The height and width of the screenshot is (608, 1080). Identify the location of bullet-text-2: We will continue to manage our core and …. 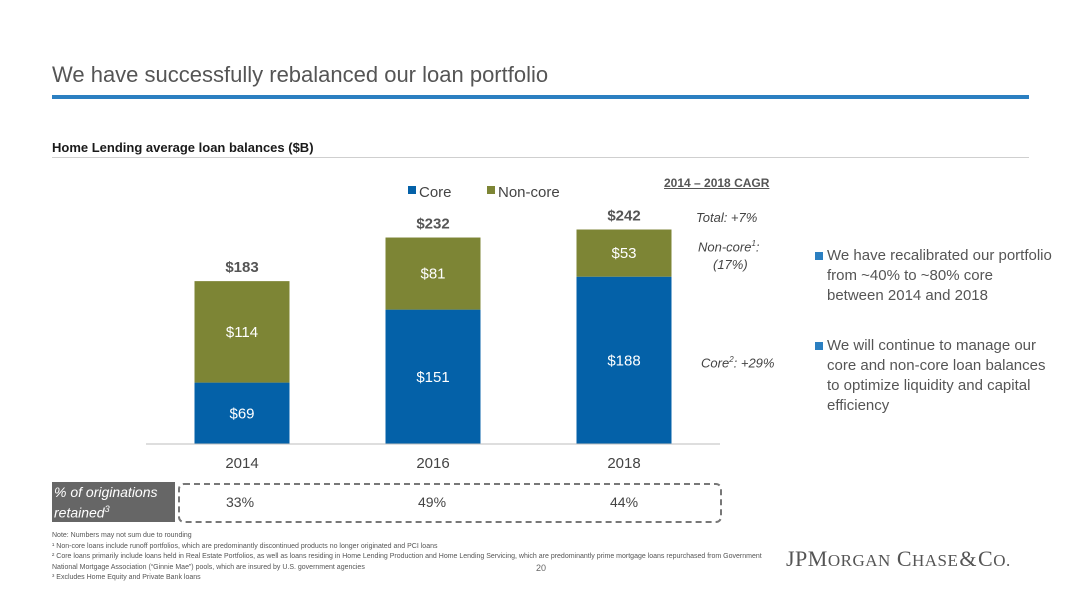
(936, 375).